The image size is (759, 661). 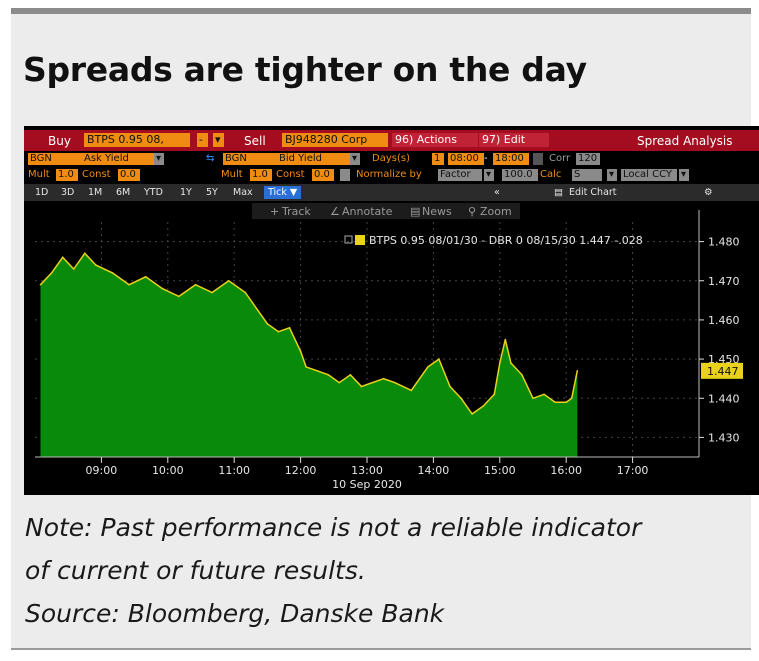 I want to click on top-rule, so click(x=381, y=11).